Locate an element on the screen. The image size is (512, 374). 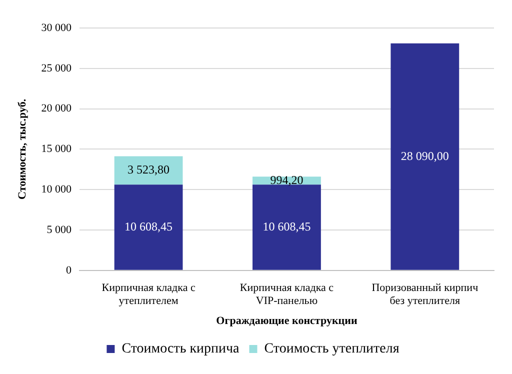
legend-label: Стоимость утеплителя is located at coordinates (332, 349).